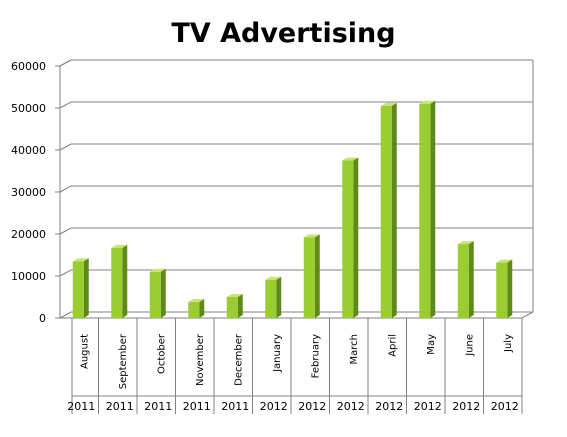 The height and width of the screenshot is (437, 567). What do you see at coordinates (354, 349) in the screenshot?
I see `x-tick-label: March` at bounding box center [354, 349].